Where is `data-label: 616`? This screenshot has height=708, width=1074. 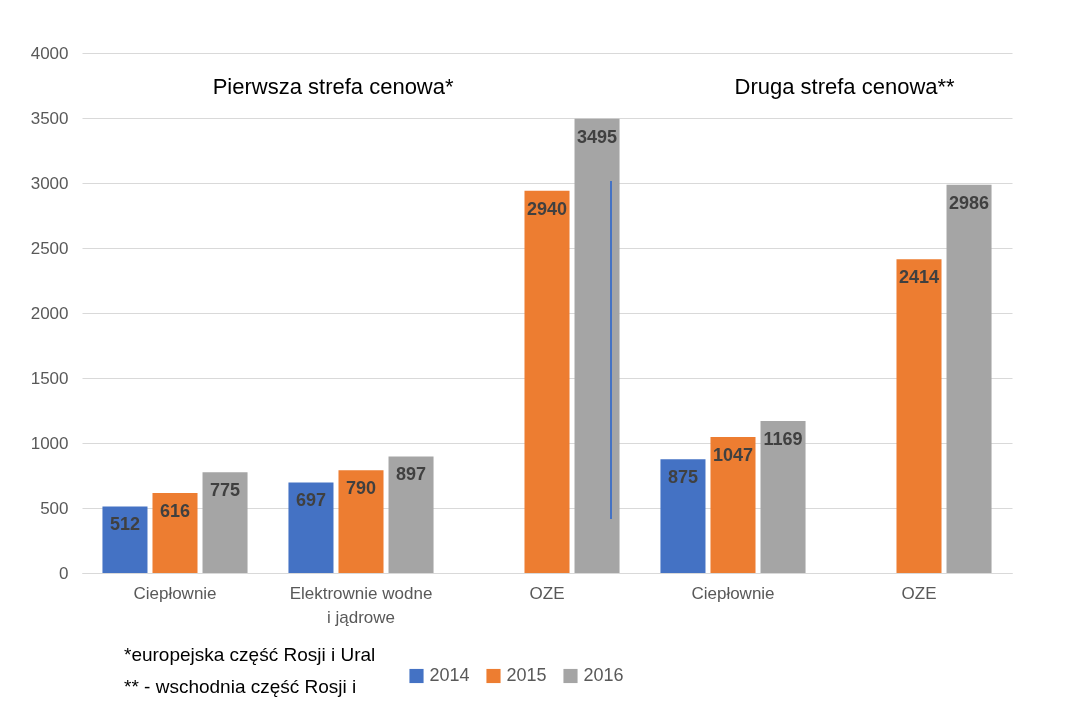
data-label: 616 is located at coordinates (175, 510).